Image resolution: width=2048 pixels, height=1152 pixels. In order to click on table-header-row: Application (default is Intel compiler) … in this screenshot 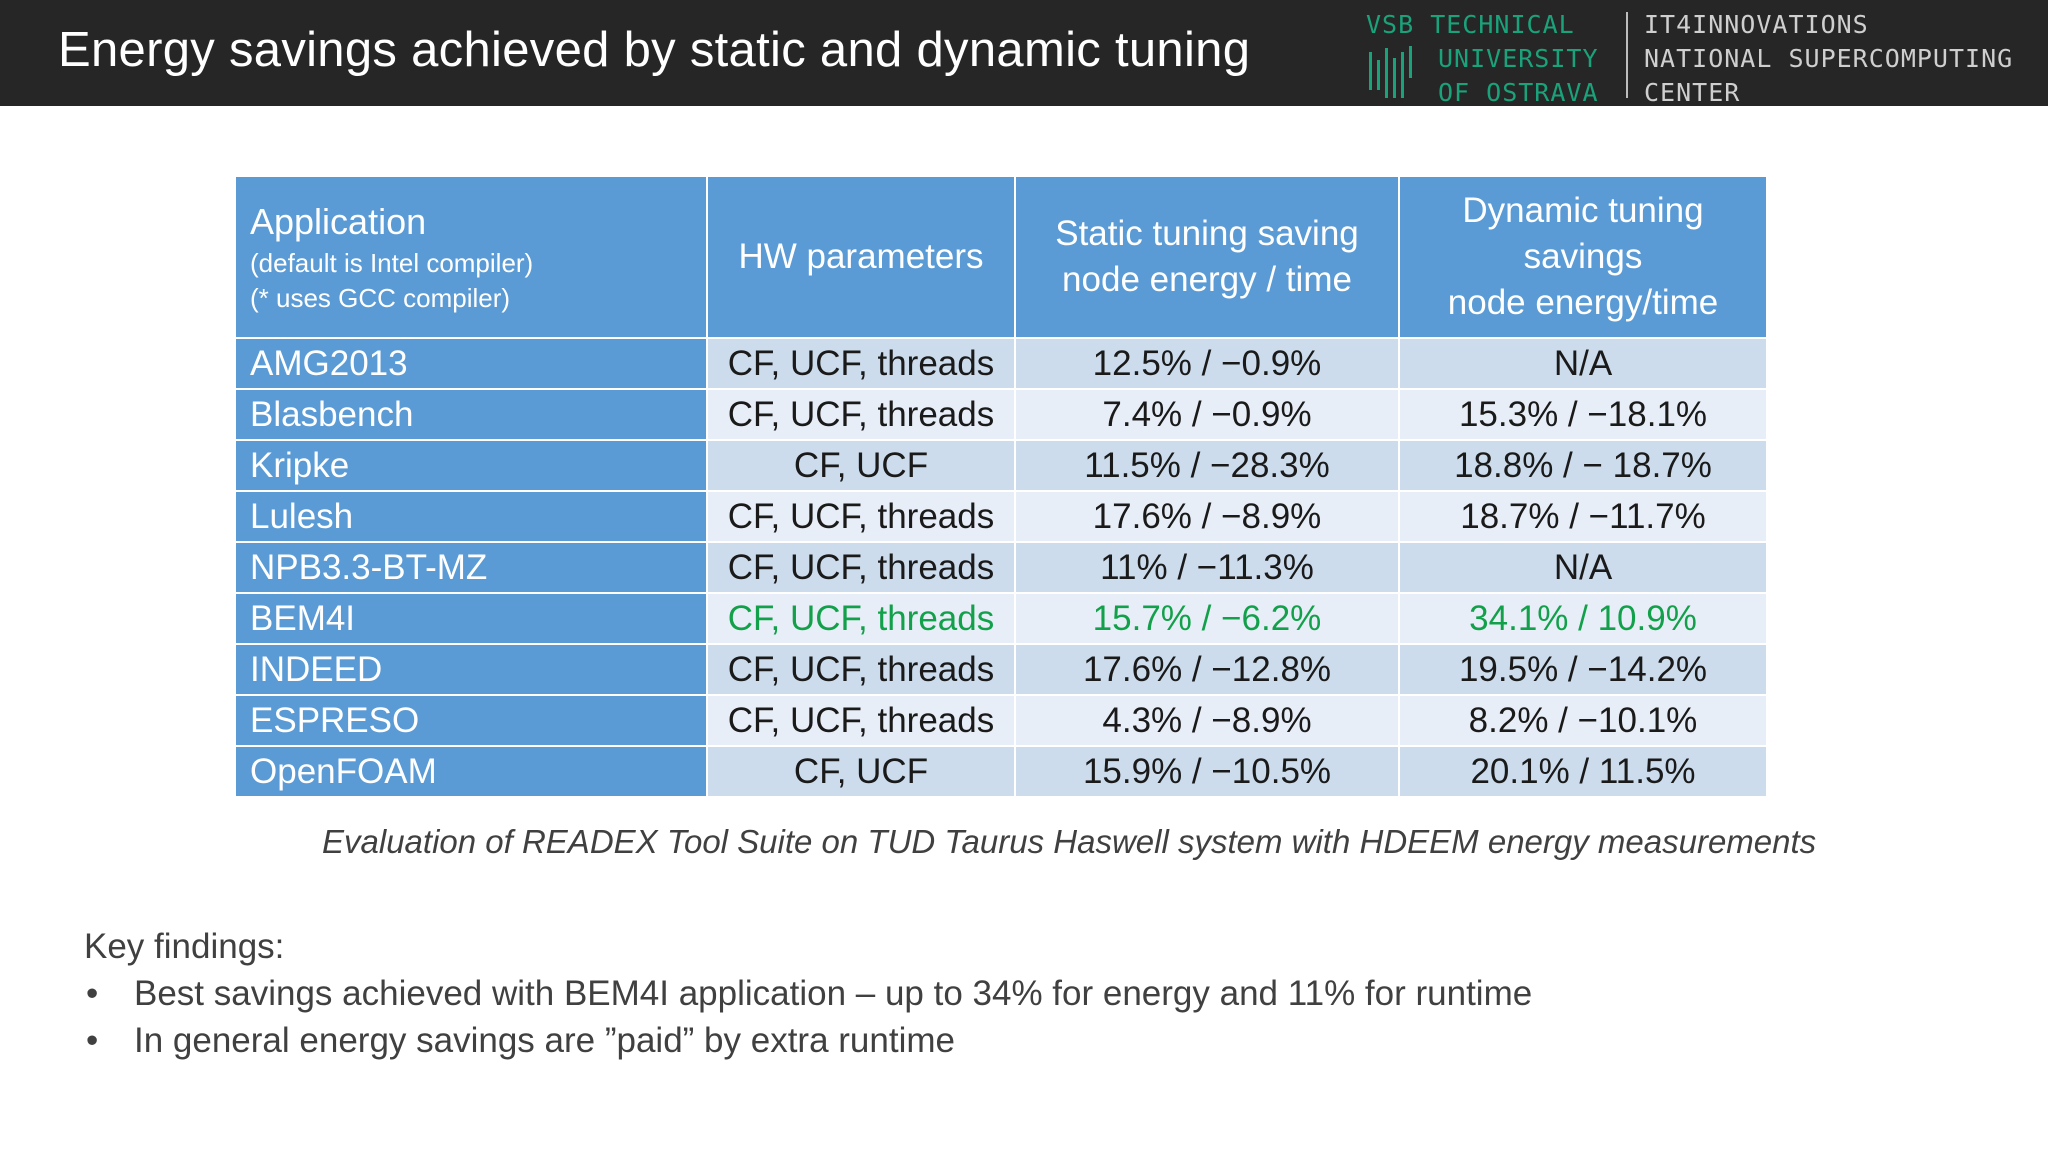, I will do `click(1001, 257)`.